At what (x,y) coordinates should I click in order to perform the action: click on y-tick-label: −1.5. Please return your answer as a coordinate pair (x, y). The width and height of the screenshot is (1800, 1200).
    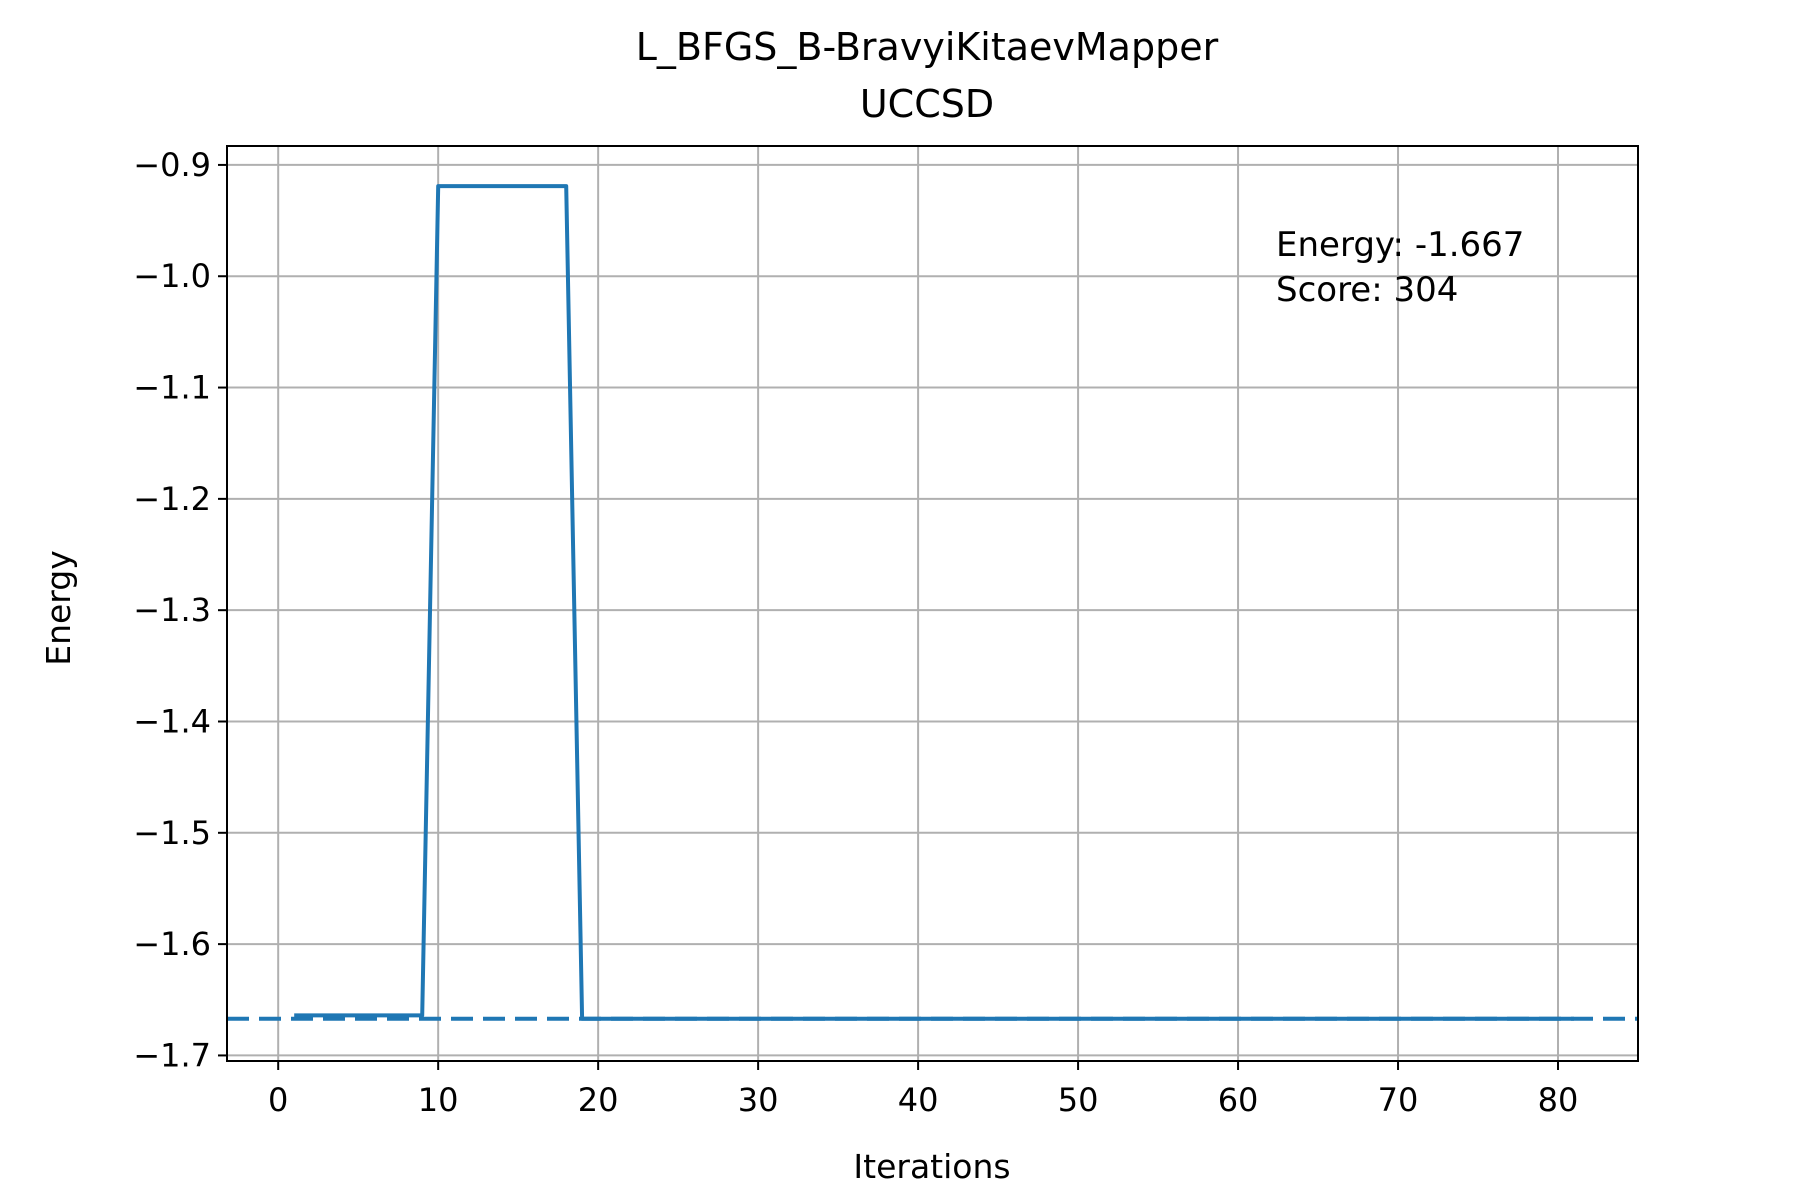
    Looking at the image, I should click on (172, 833).